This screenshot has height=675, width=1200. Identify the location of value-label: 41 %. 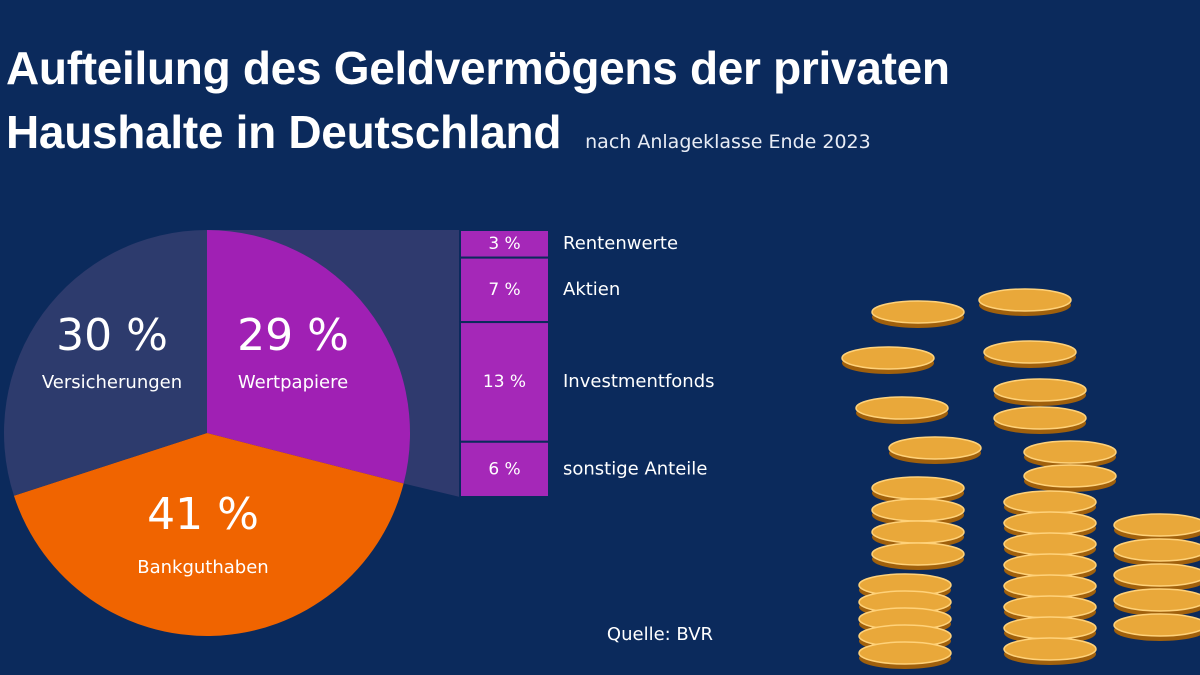
(203, 514).